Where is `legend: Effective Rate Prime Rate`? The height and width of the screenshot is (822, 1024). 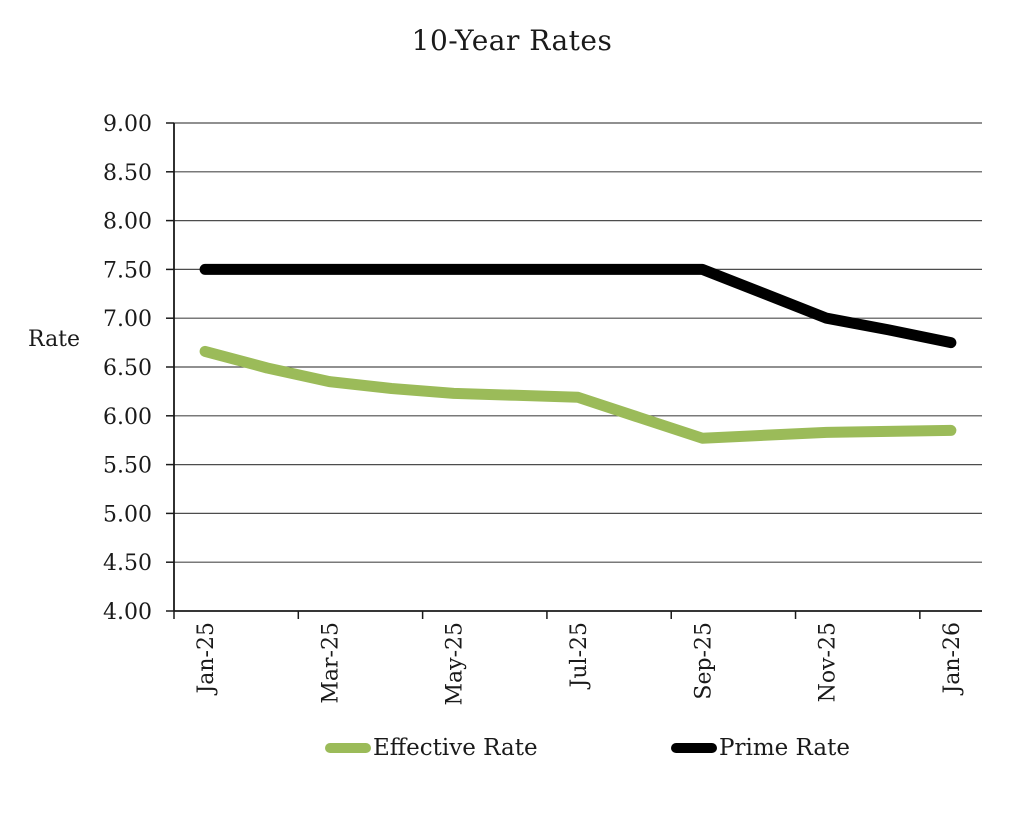 legend: Effective Rate Prime Rate is located at coordinates (512, 748).